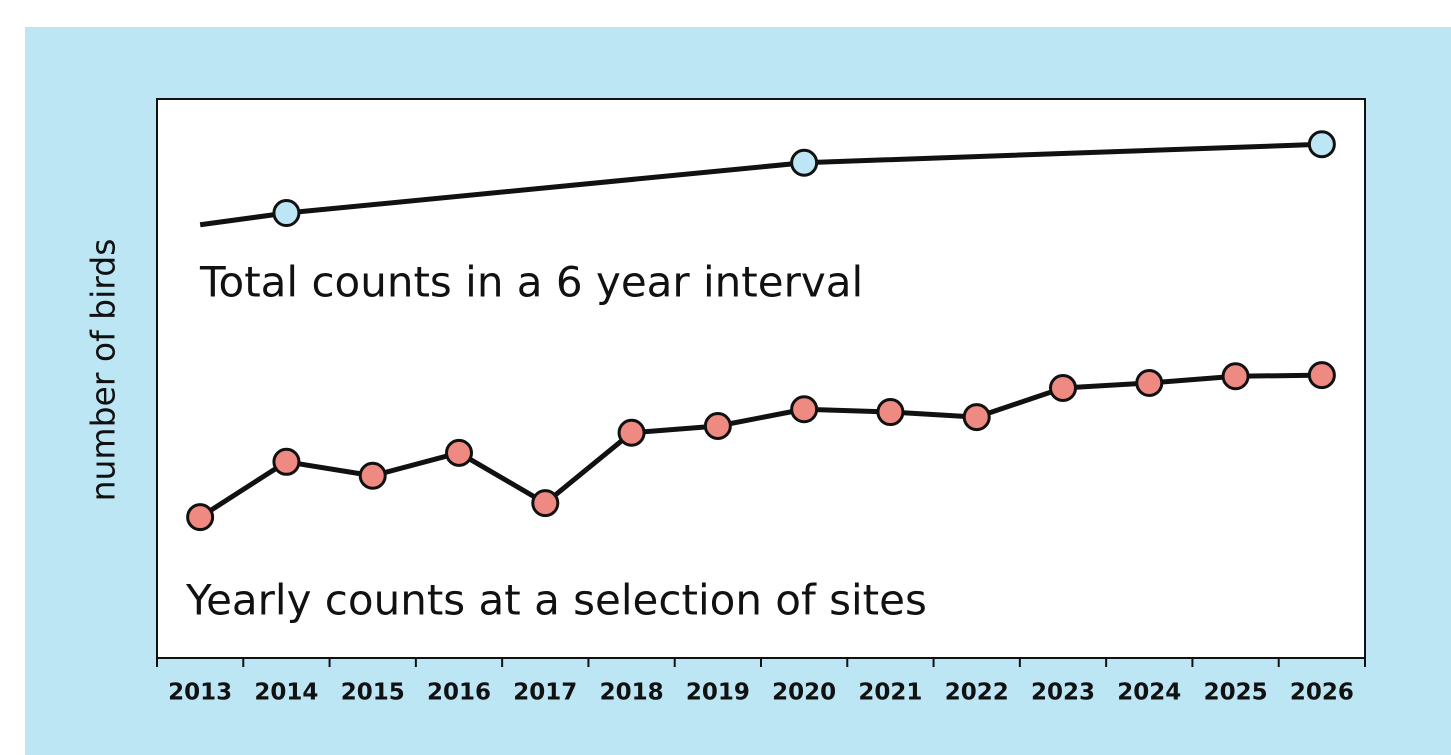 This screenshot has width=1451, height=755. Describe the element at coordinates (286, 693) in the screenshot. I see `x-tick-label: 2014` at that location.